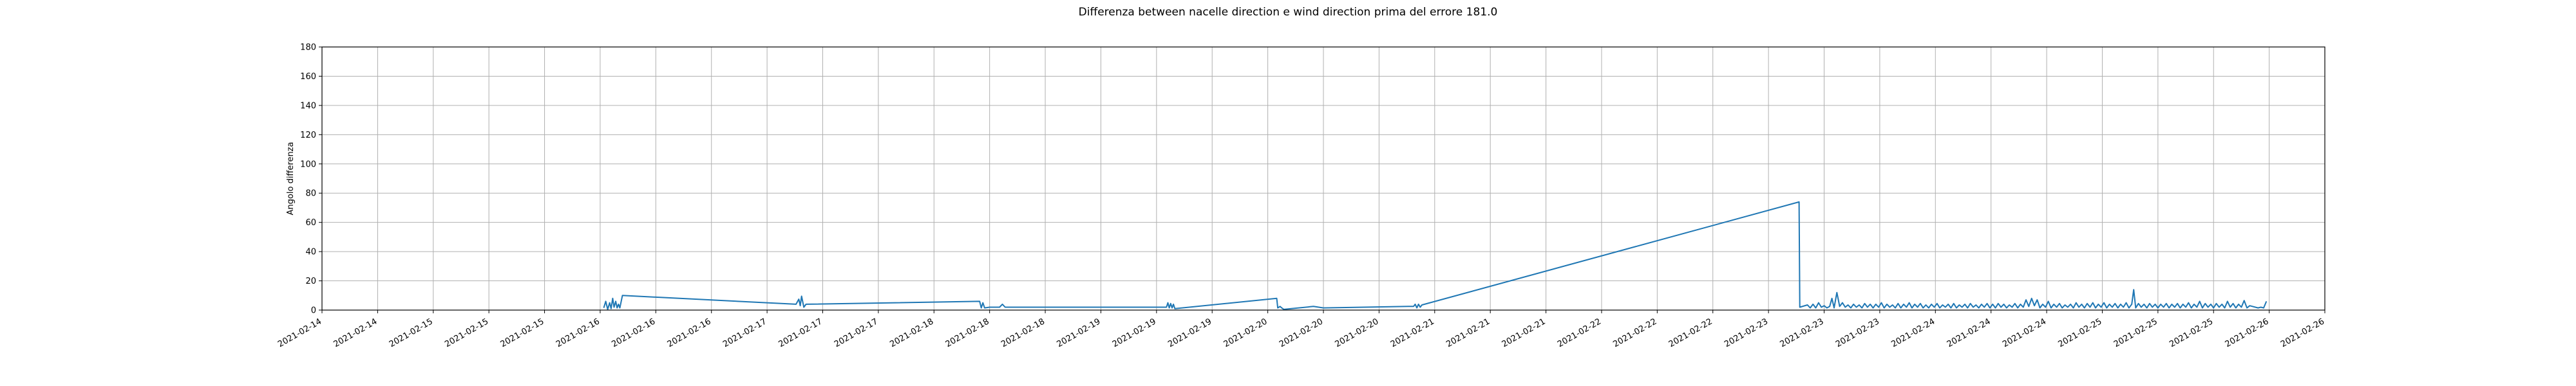 Image resolution: width=2576 pixels, height=386 pixels. What do you see at coordinates (310, 252) in the screenshot?
I see `y-tick-label: 40` at bounding box center [310, 252].